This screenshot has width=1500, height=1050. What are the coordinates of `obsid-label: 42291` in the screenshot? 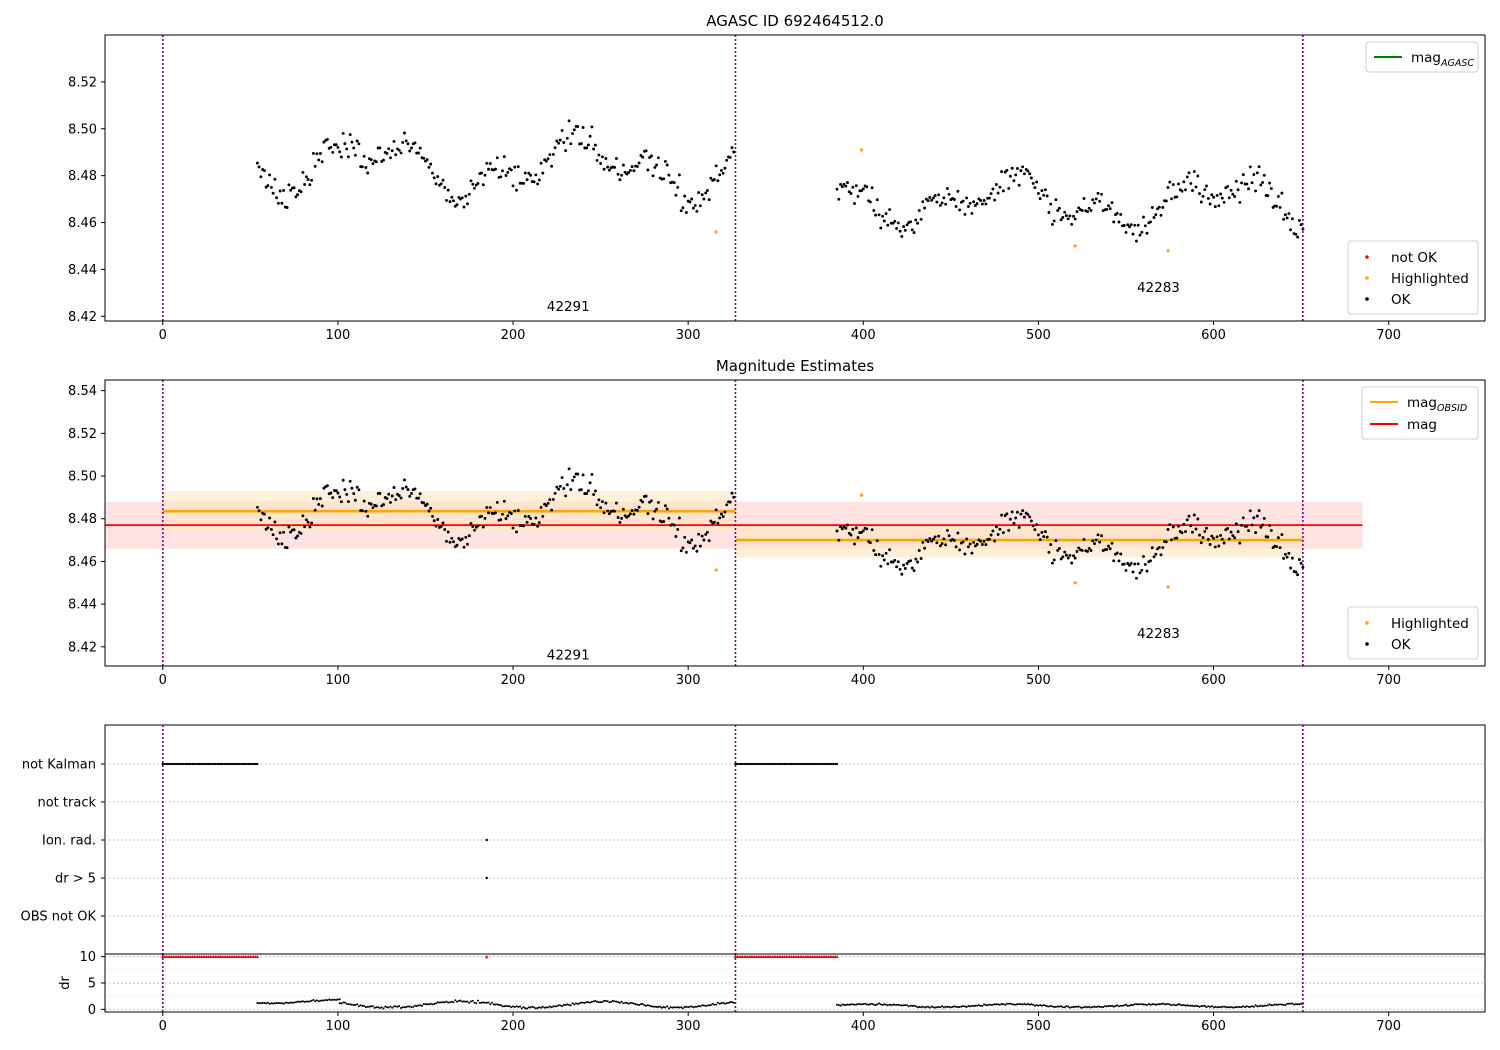 It's located at (568, 307).